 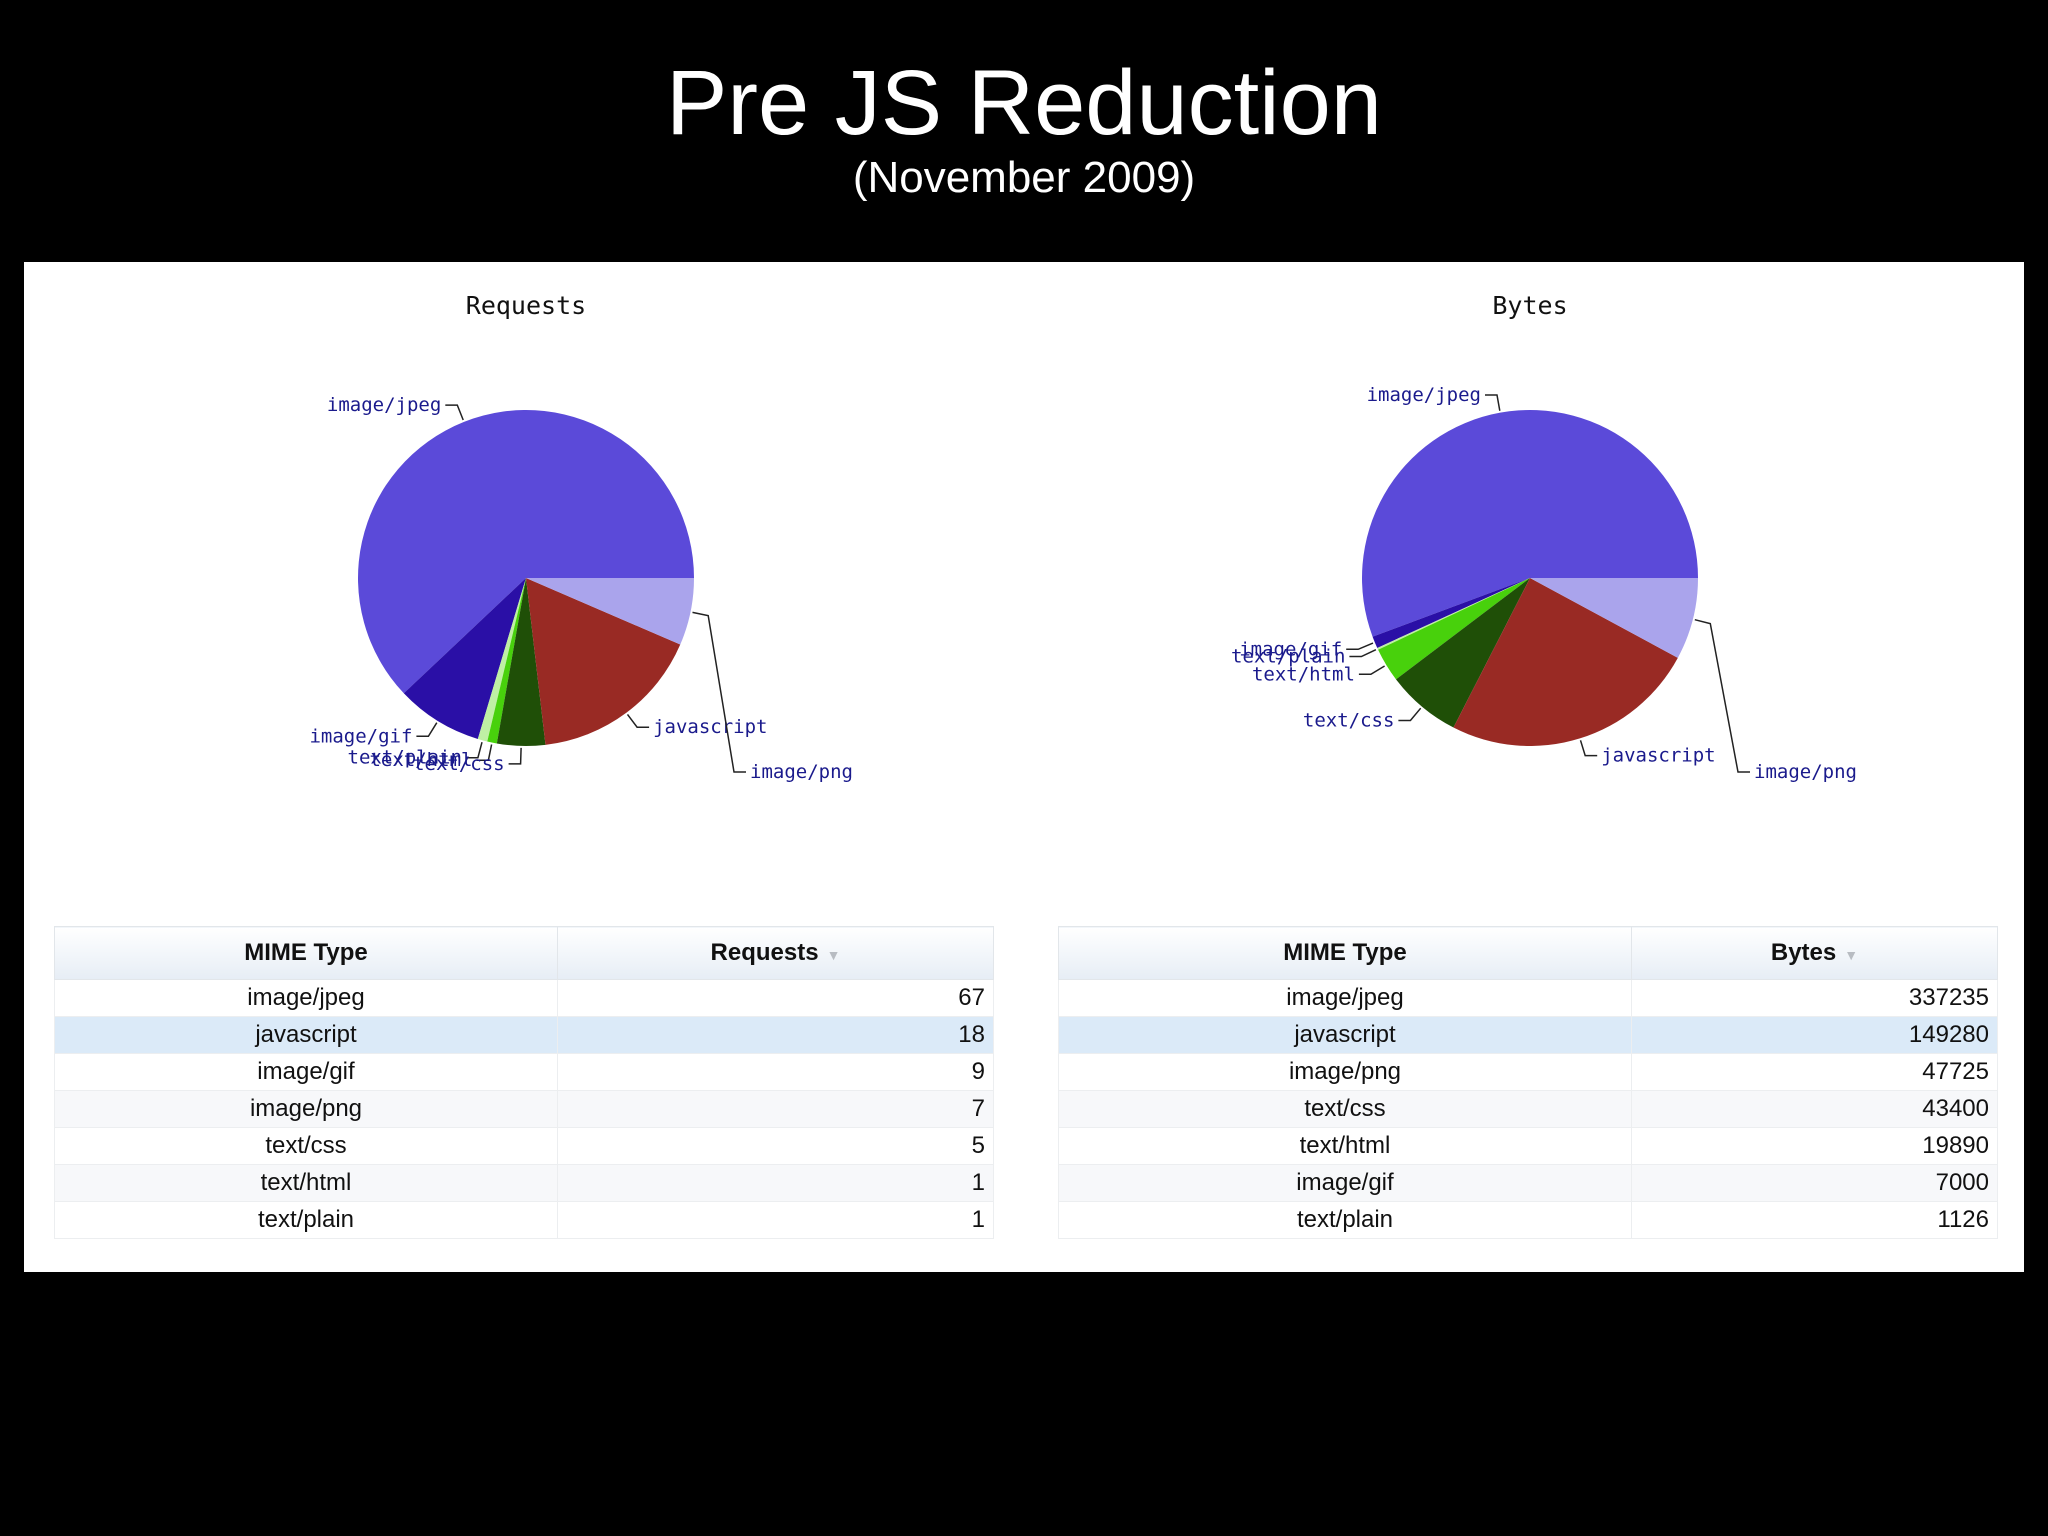 What do you see at coordinates (1814, 1072) in the screenshot?
I see `value-cell: 47725` at bounding box center [1814, 1072].